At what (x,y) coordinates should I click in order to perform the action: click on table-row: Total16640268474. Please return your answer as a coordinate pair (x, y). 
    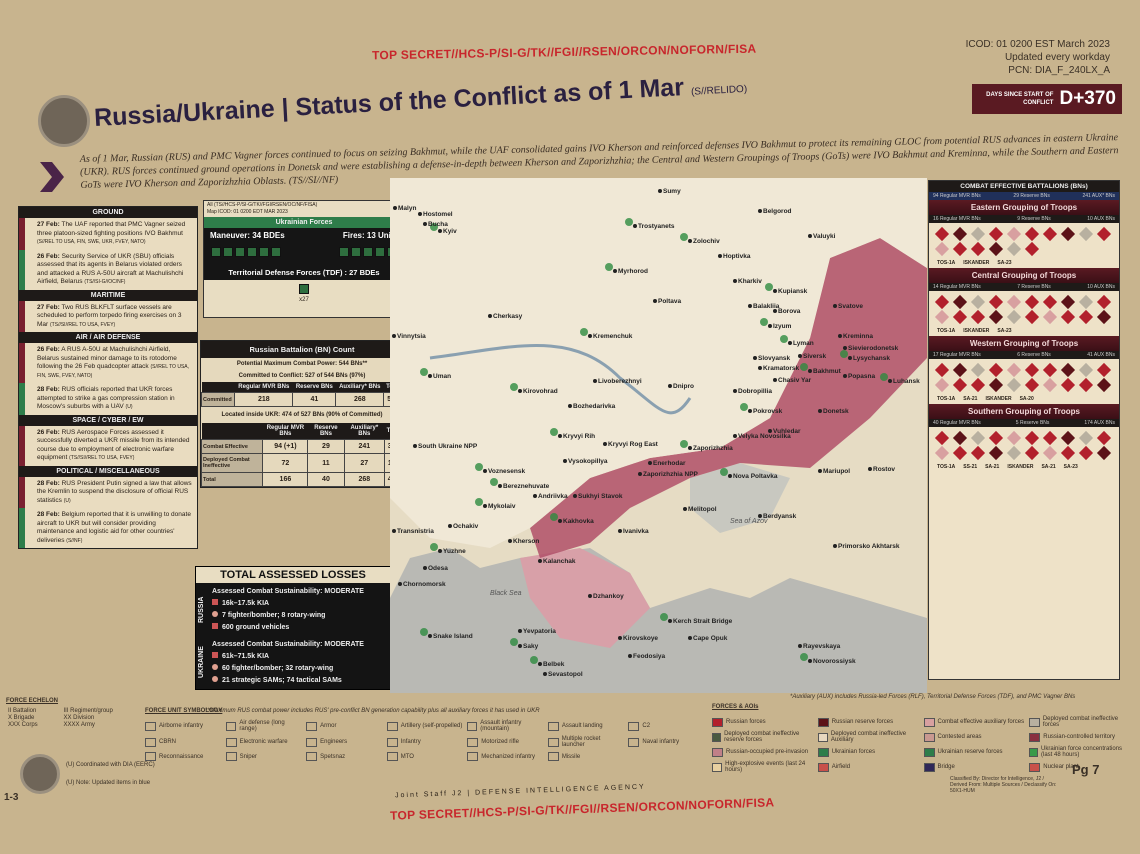
    Looking at the image, I should click on (301, 479).